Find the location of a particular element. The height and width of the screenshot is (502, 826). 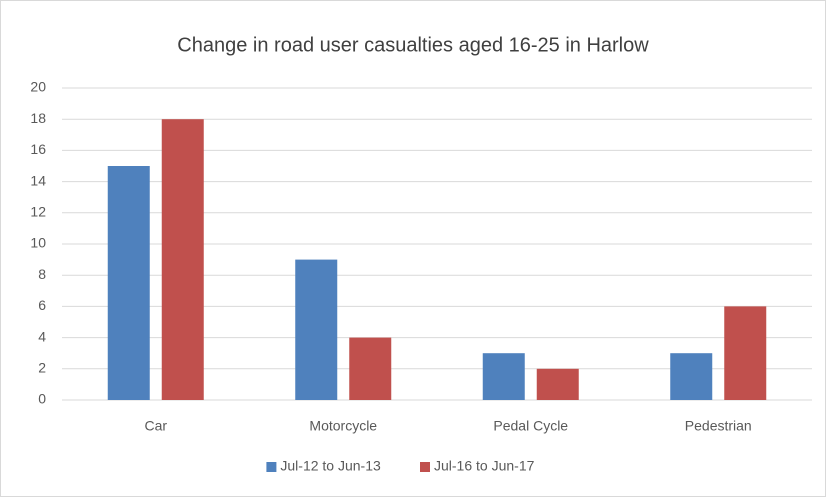

y-tick-label: 14 is located at coordinates (38, 180).